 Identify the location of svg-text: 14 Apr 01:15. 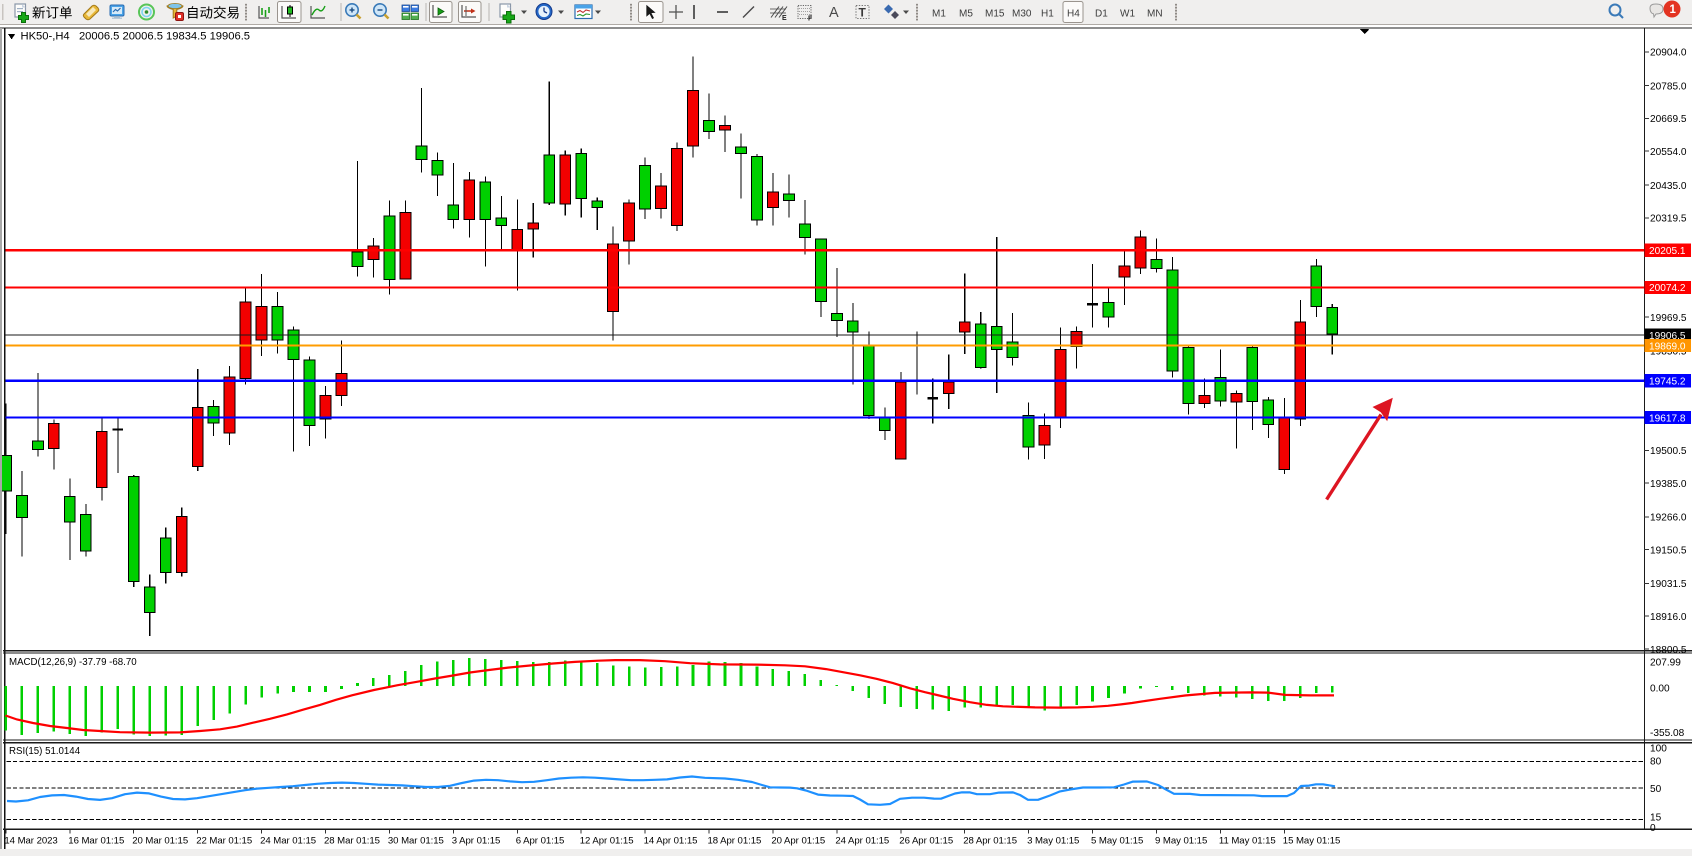
(671, 841).